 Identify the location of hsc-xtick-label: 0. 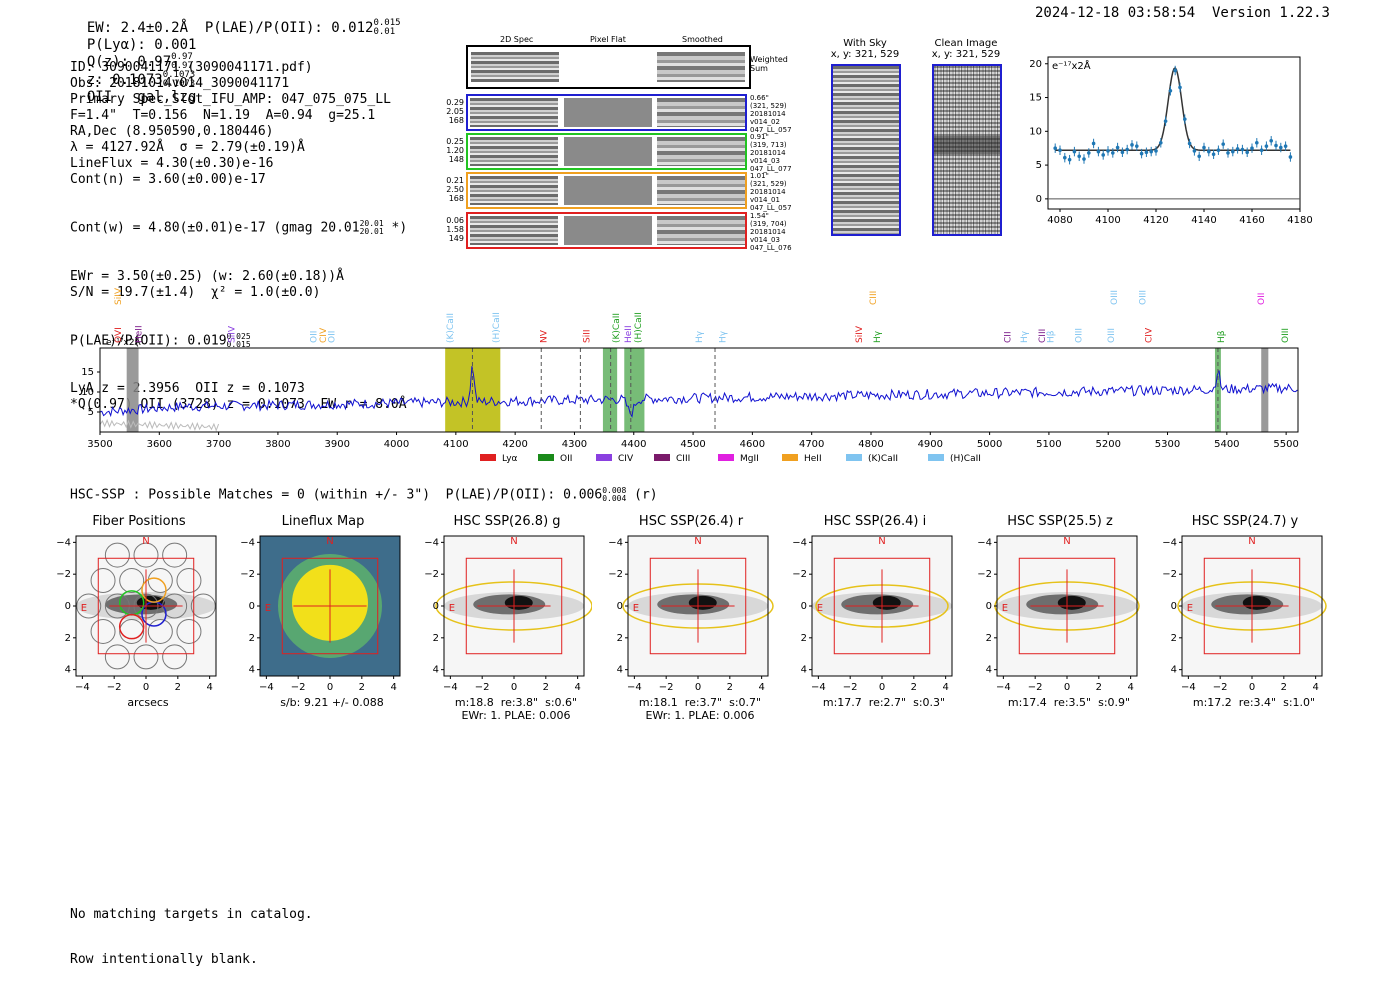
(1252, 687).